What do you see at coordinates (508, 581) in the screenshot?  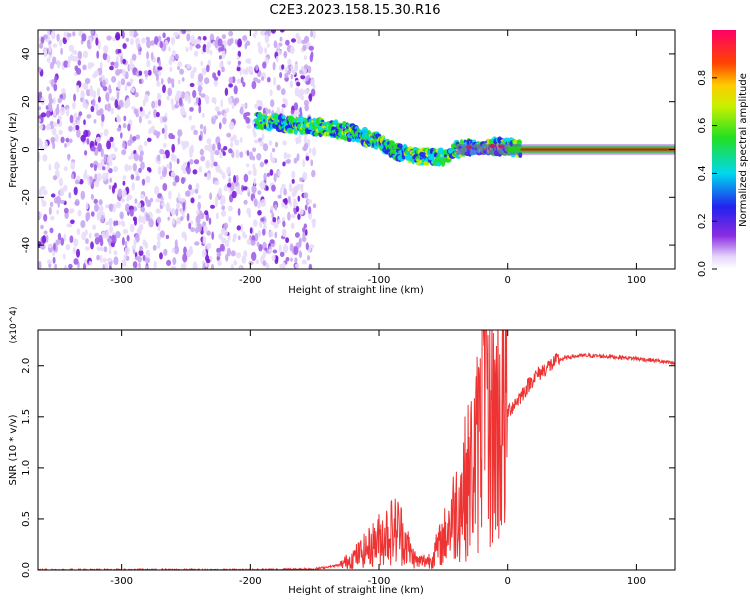 I see `x-tick-label: 0` at bounding box center [508, 581].